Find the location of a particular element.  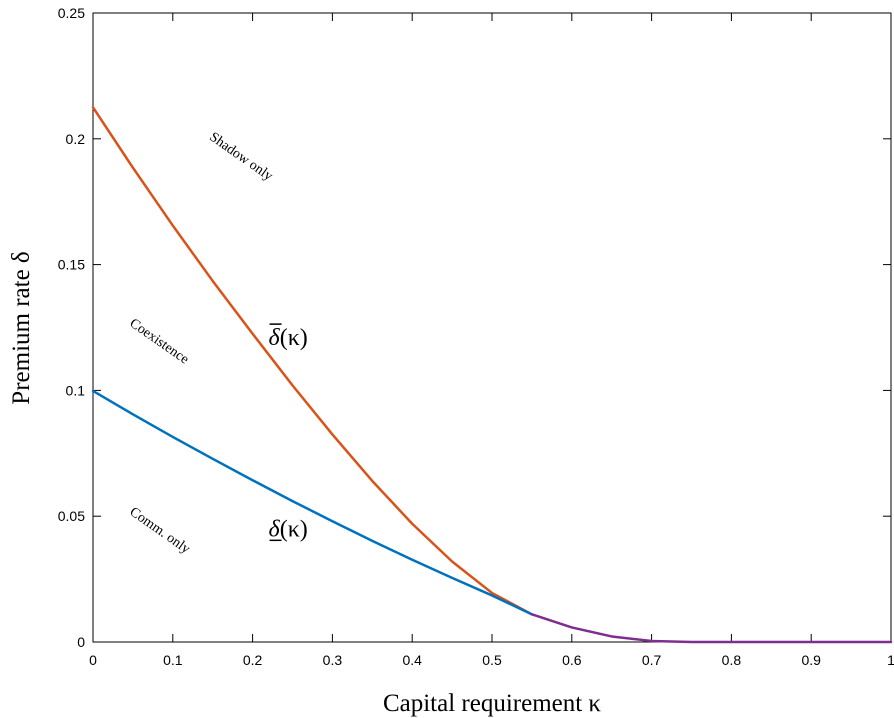

y-tick-label: 0.1 is located at coordinates (76, 390).